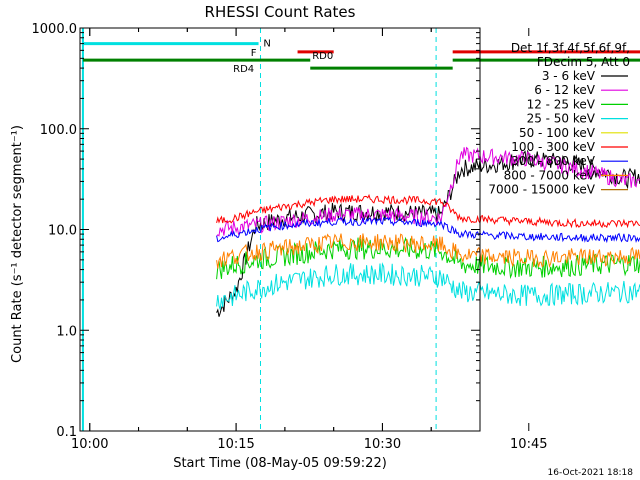 The image size is (640, 480). I want to click on legend-label: 100 - 300 keV, so click(553, 147).